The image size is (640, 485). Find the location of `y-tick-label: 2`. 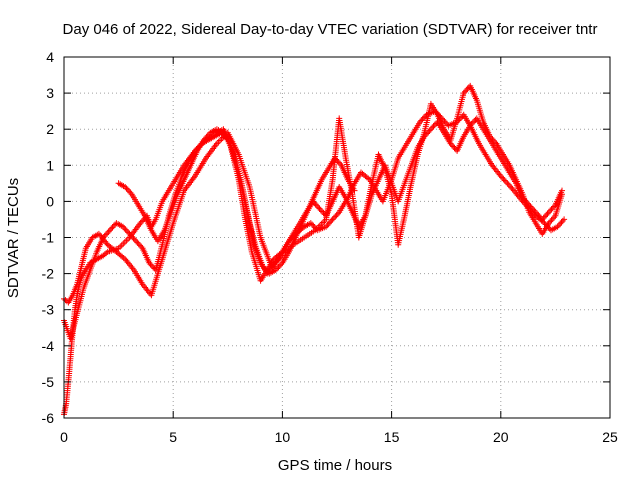

y-tick-label: 2 is located at coordinates (50, 129).